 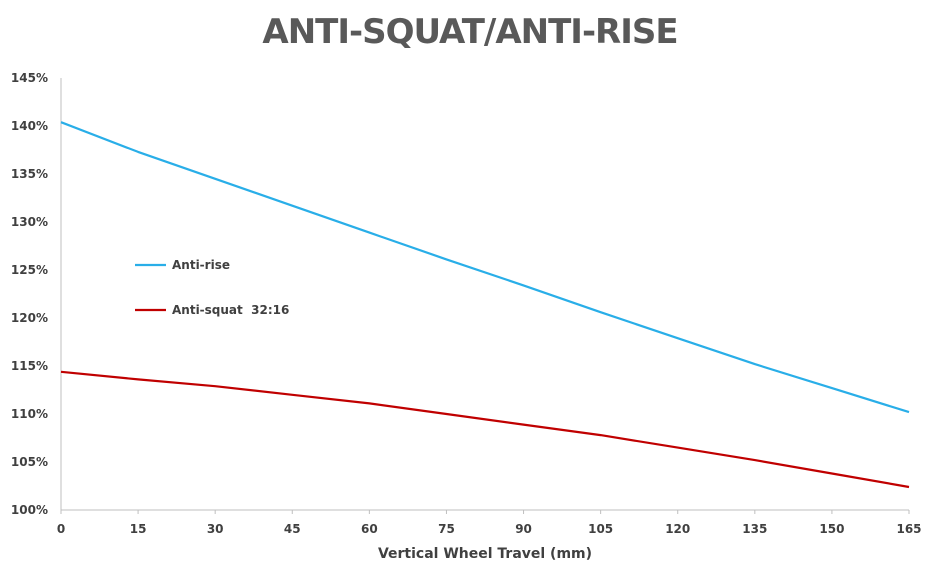 What do you see at coordinates (61, 529) in the screenshot?
I see `x-tick-label: 0` at bounding box center [61, 529].